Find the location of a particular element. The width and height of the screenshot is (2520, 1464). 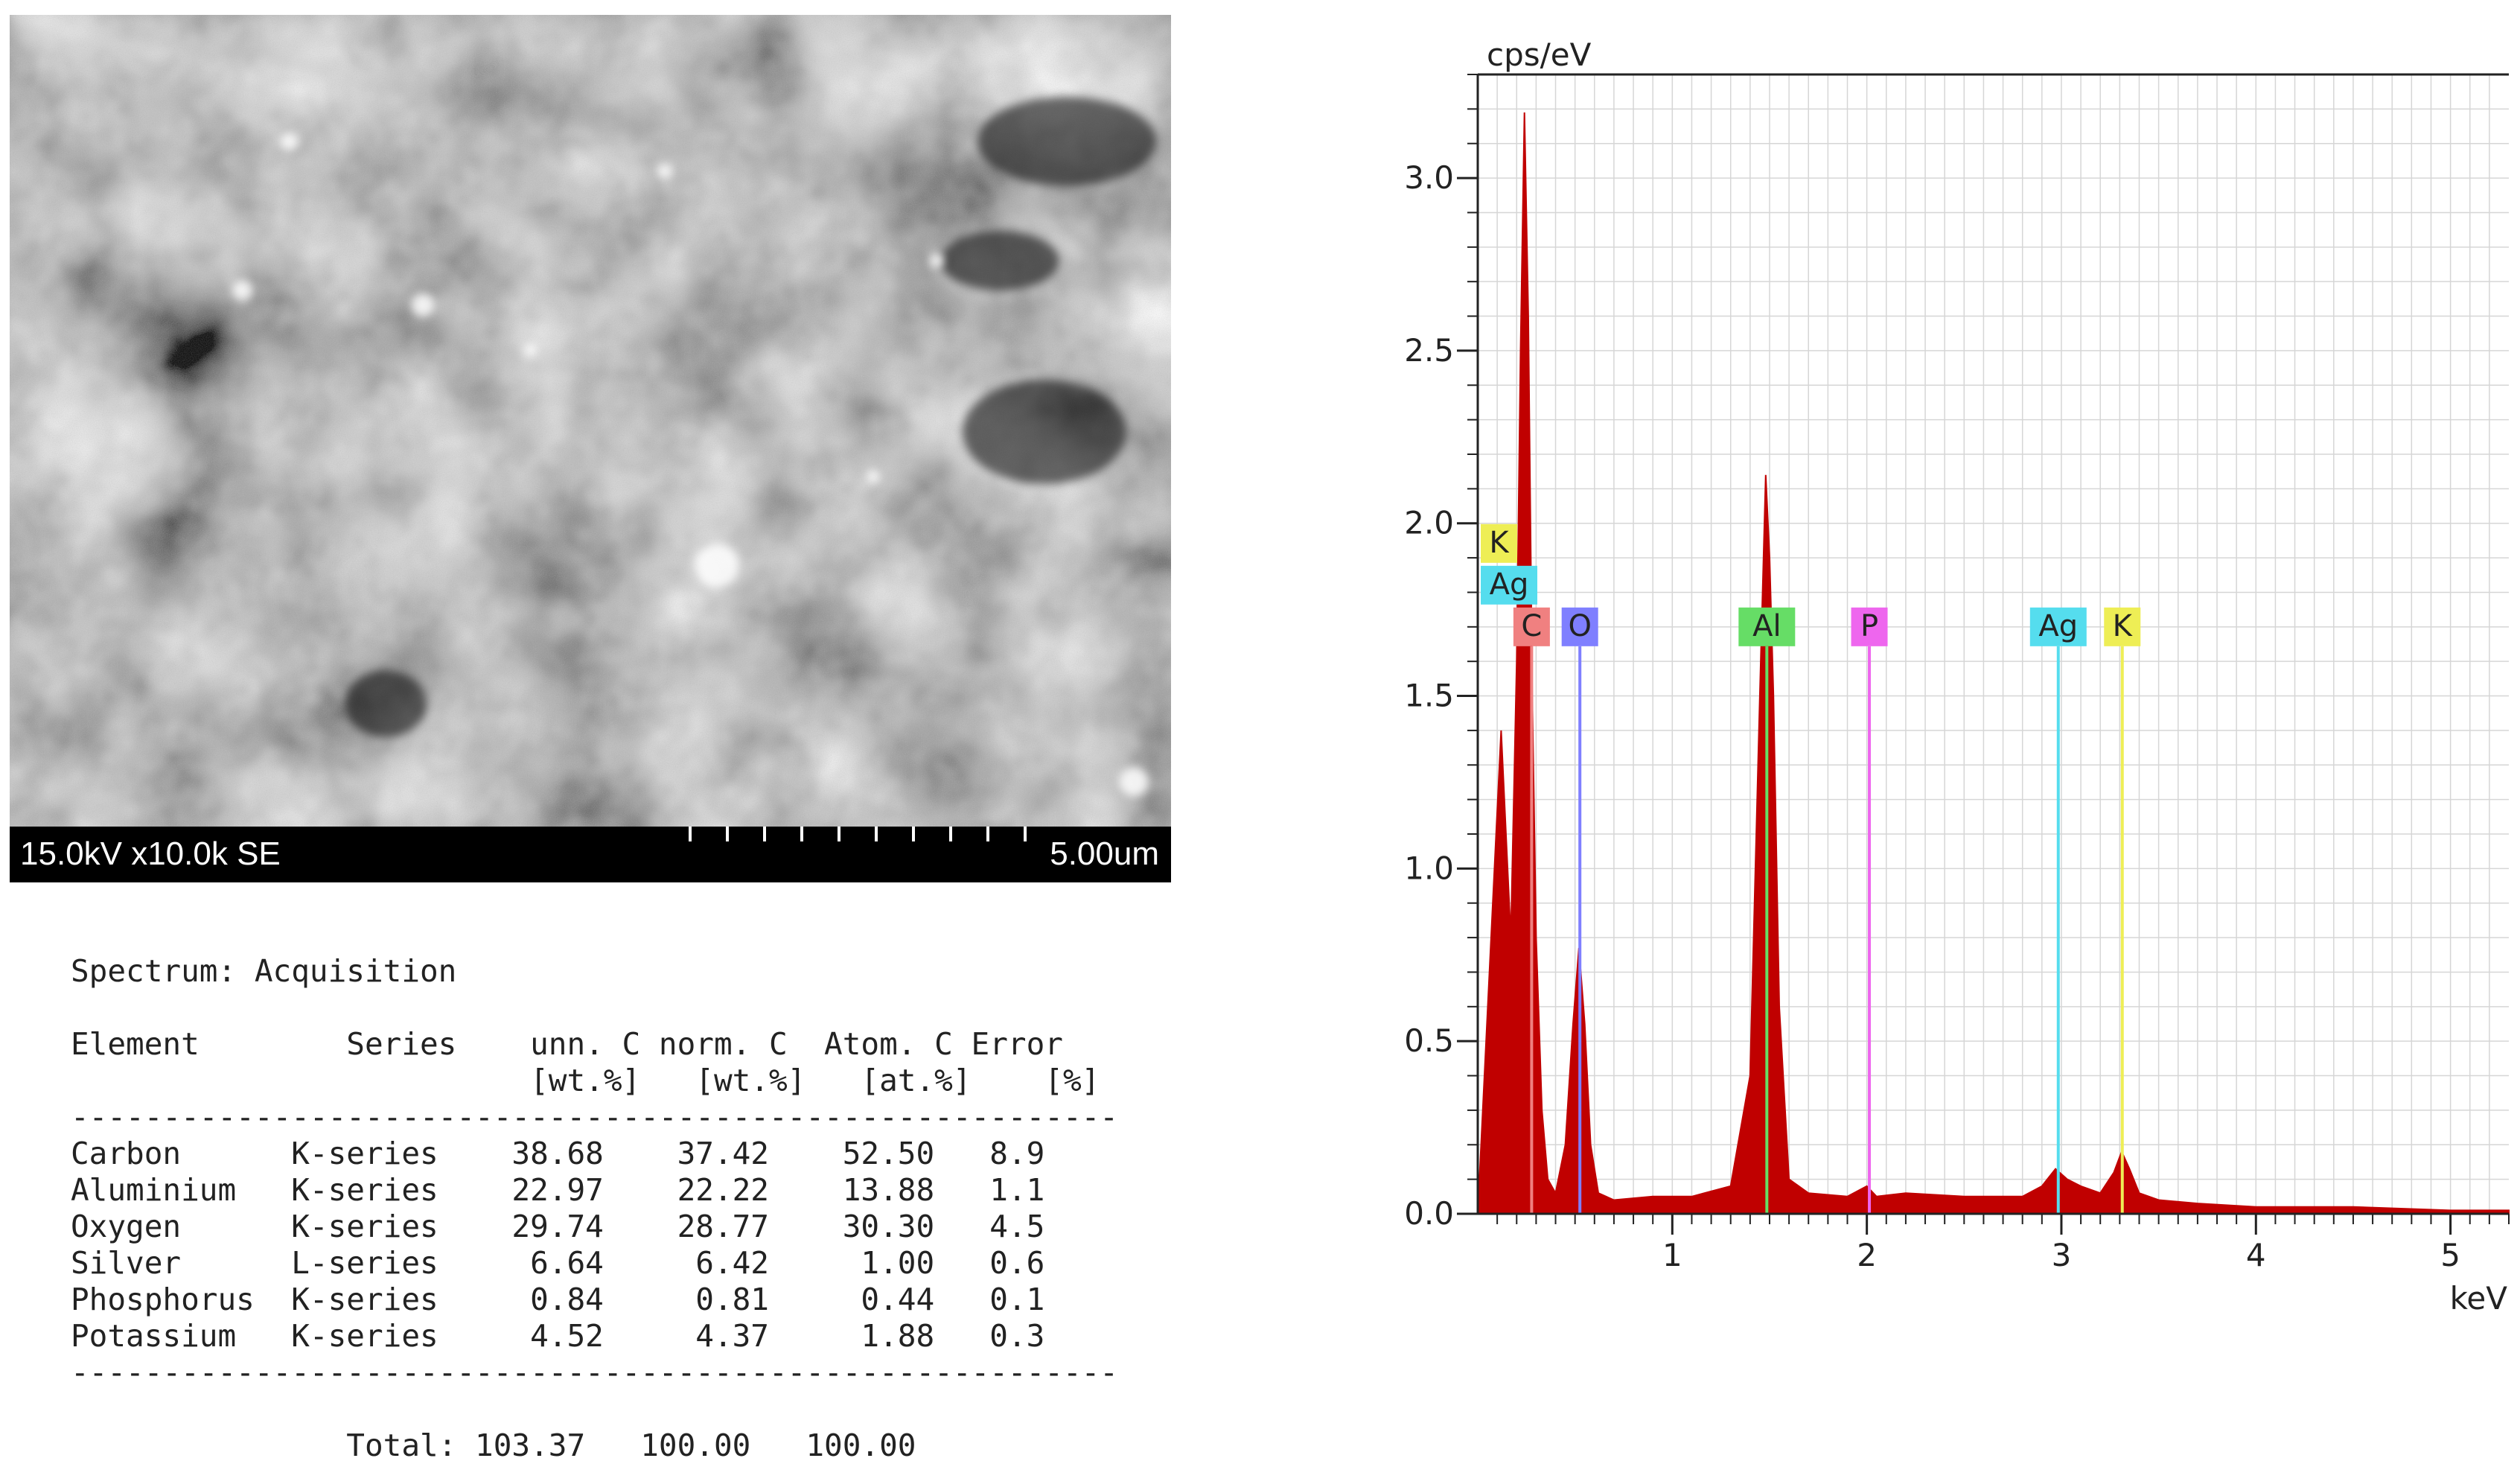

table-row: Aluminium K-series 22.97 22.22 13.88 1.1 is located at coordinates (558, 1190).